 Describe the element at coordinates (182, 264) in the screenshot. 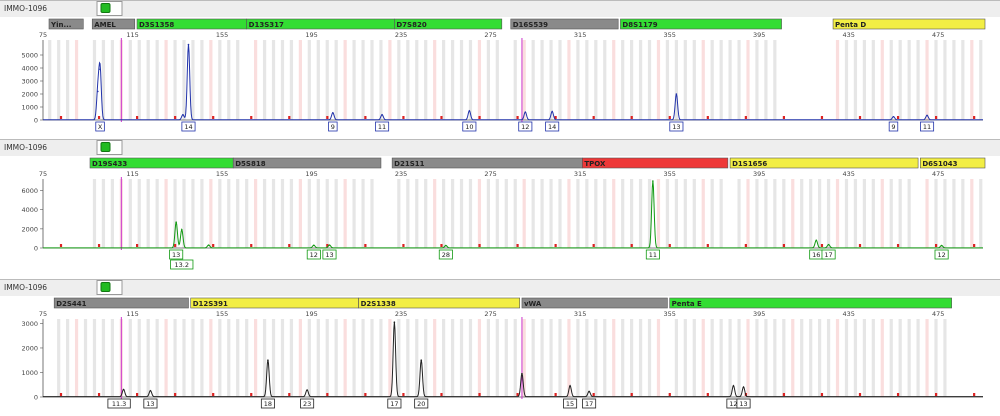

I see `allele-call: 13.2` at that location.